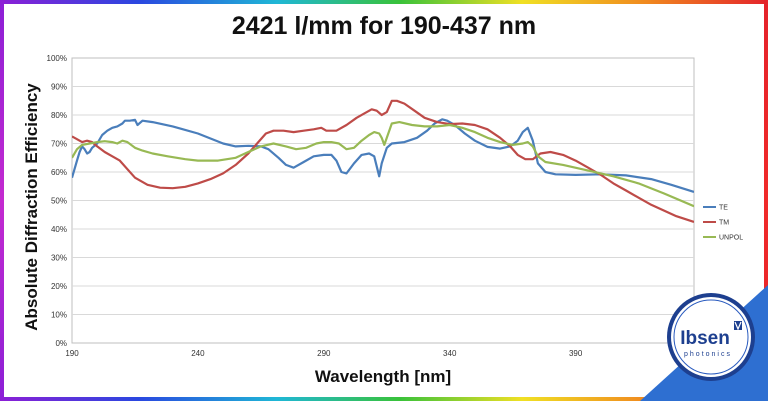  I want to click on x-tick-label: 190, so click(72, 353).